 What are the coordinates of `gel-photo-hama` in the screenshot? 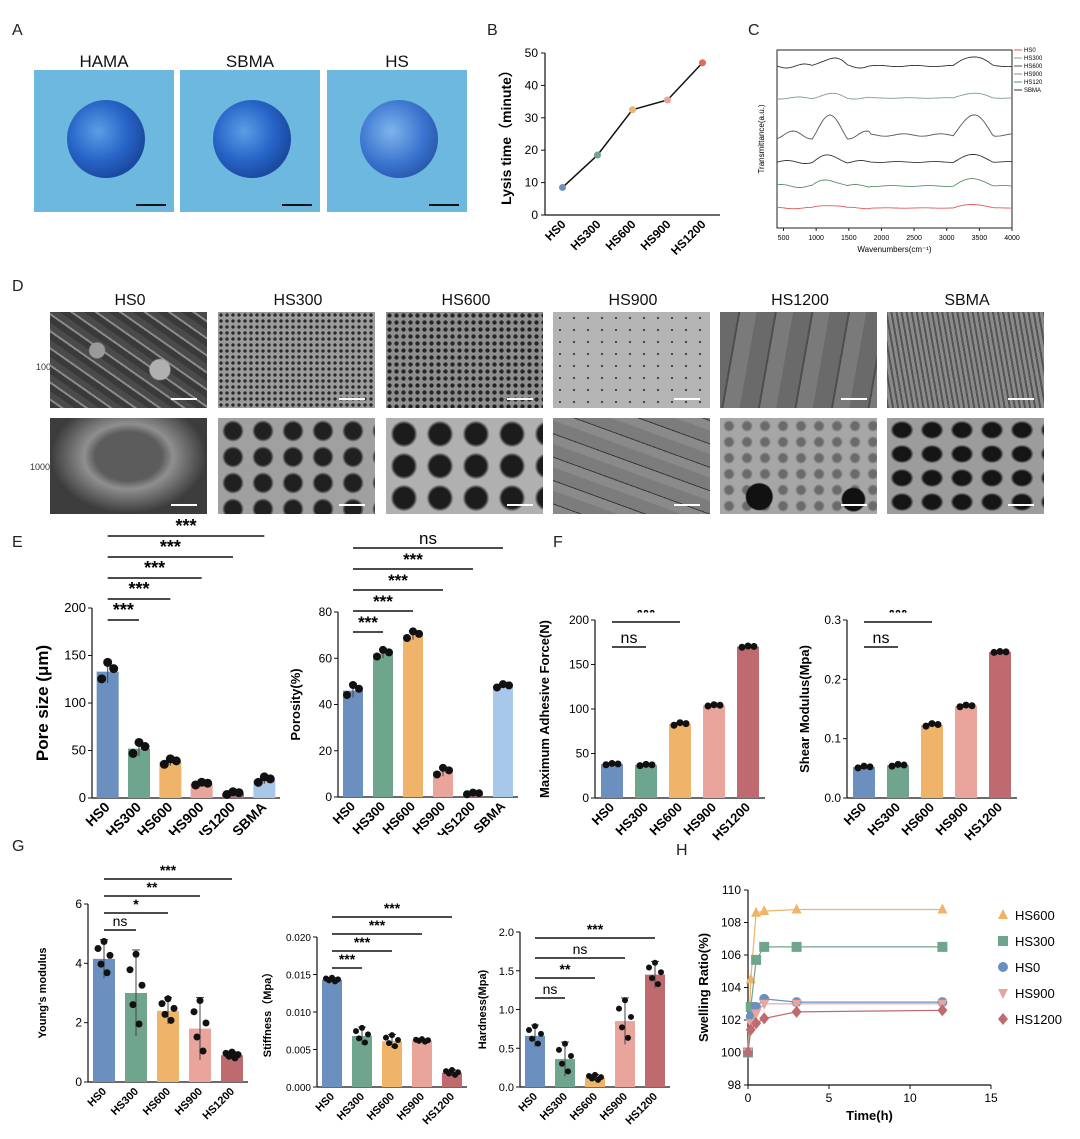 It's located at (104, 141).